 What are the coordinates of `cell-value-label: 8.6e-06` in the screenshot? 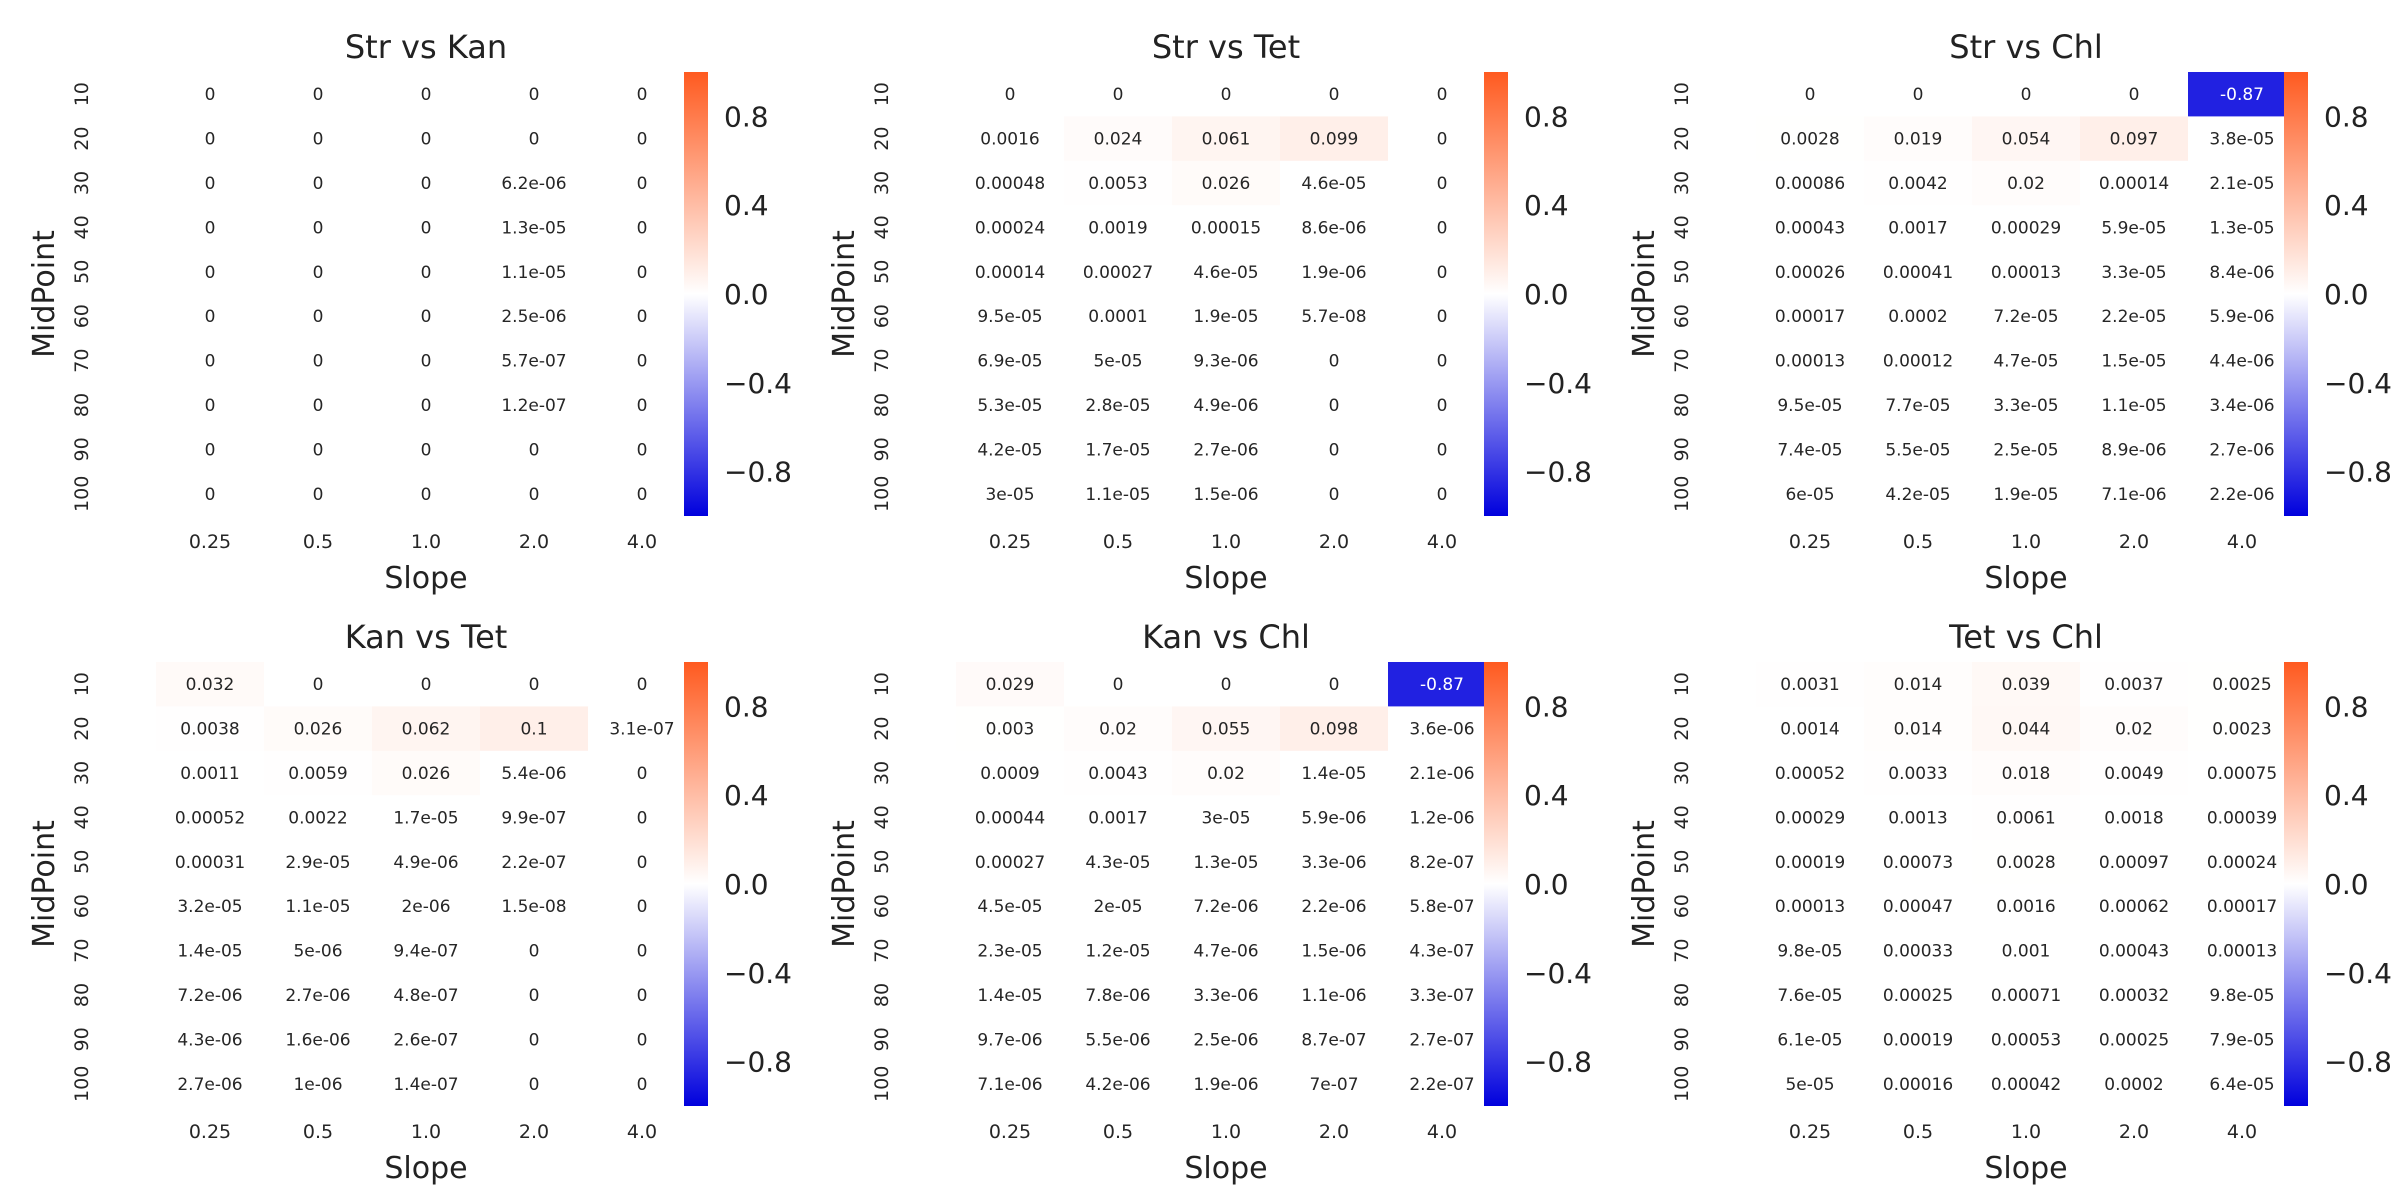 It's located at (1333, 228).